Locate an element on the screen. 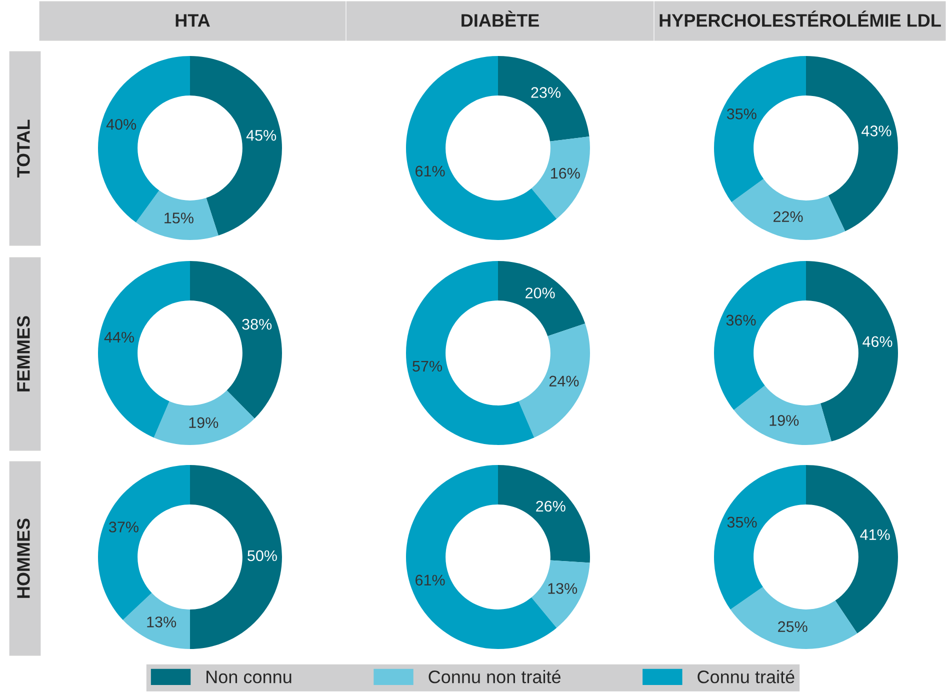 Image resolution: width=946 pixels, height=695 pixels. data-label: 41% is located at coordinates (875, 534).